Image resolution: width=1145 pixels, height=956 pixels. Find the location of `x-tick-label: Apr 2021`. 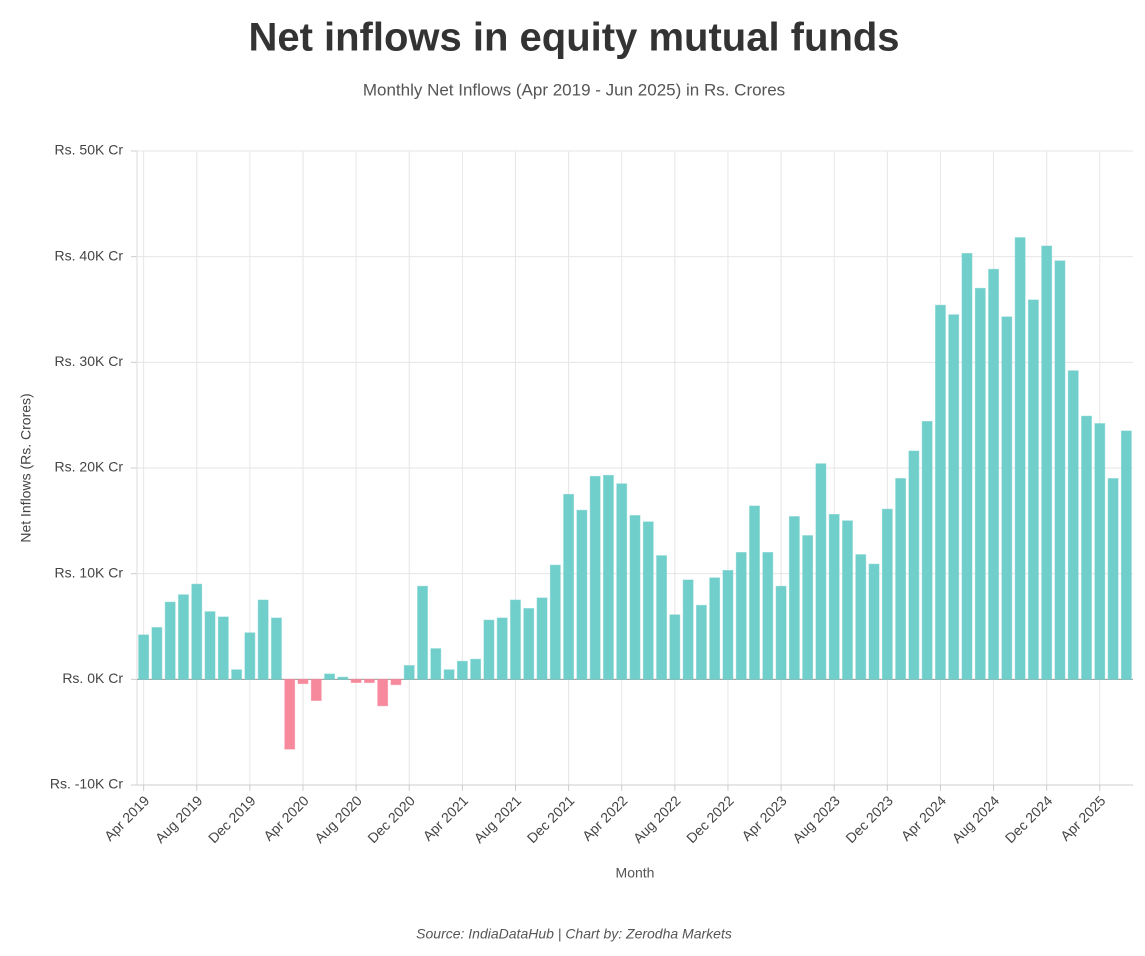

x-tick-label: Apr 2021 is located at coordinates (446, 818).